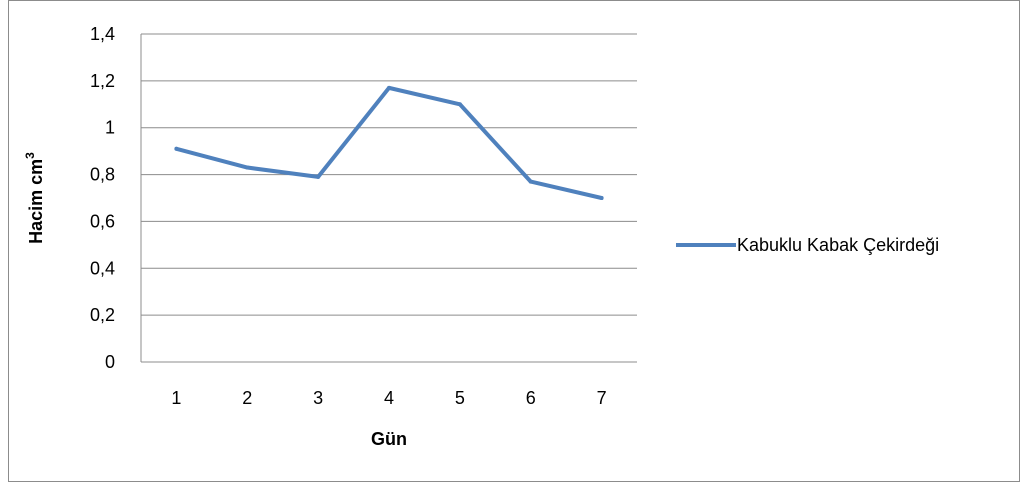 This screenshot has height=484, width=1022. I want to click on y-axis-title-superscript: 3, so click(30, 155).